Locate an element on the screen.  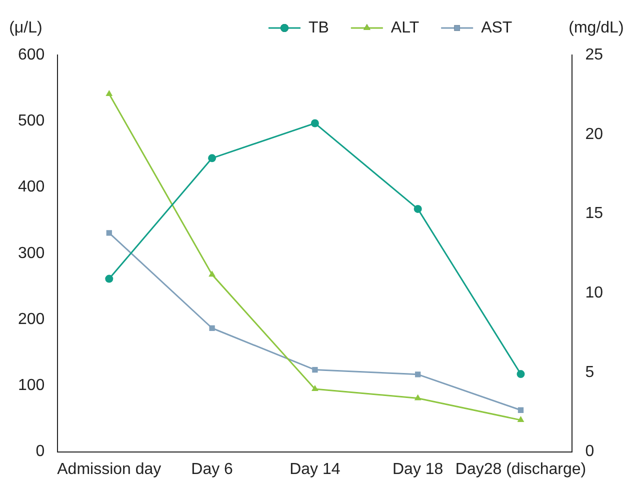
y-tick-label: 500 is located at coordinates (31, 121).